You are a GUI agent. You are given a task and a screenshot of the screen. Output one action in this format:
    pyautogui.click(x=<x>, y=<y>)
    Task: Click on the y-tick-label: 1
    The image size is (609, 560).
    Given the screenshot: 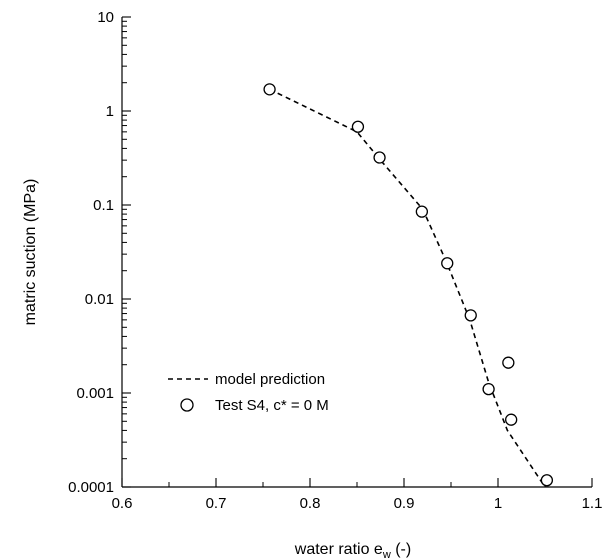 What is the action you would take?
    pyautogui.click(x=110, y=111)
    